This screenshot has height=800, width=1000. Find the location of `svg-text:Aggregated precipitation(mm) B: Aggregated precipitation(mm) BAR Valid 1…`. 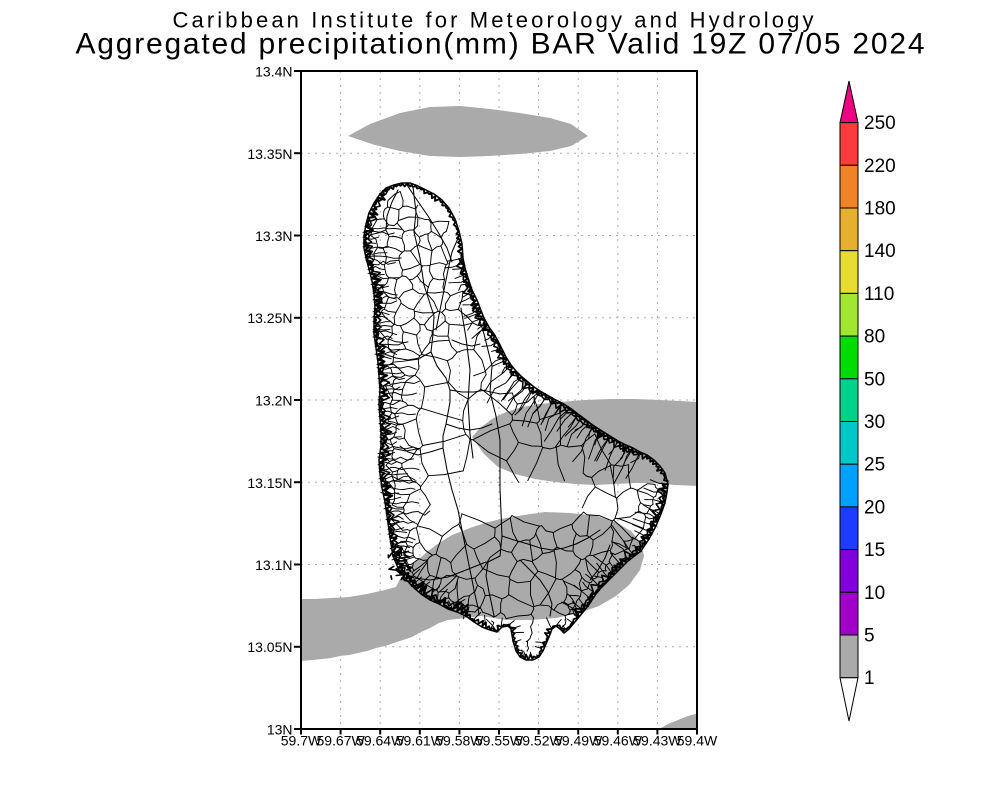

svg-text:Aggregated precipitation(mm) B: Aggregated precipitation(mm) BAR Valid 1… is located at coordinates (500, 44).